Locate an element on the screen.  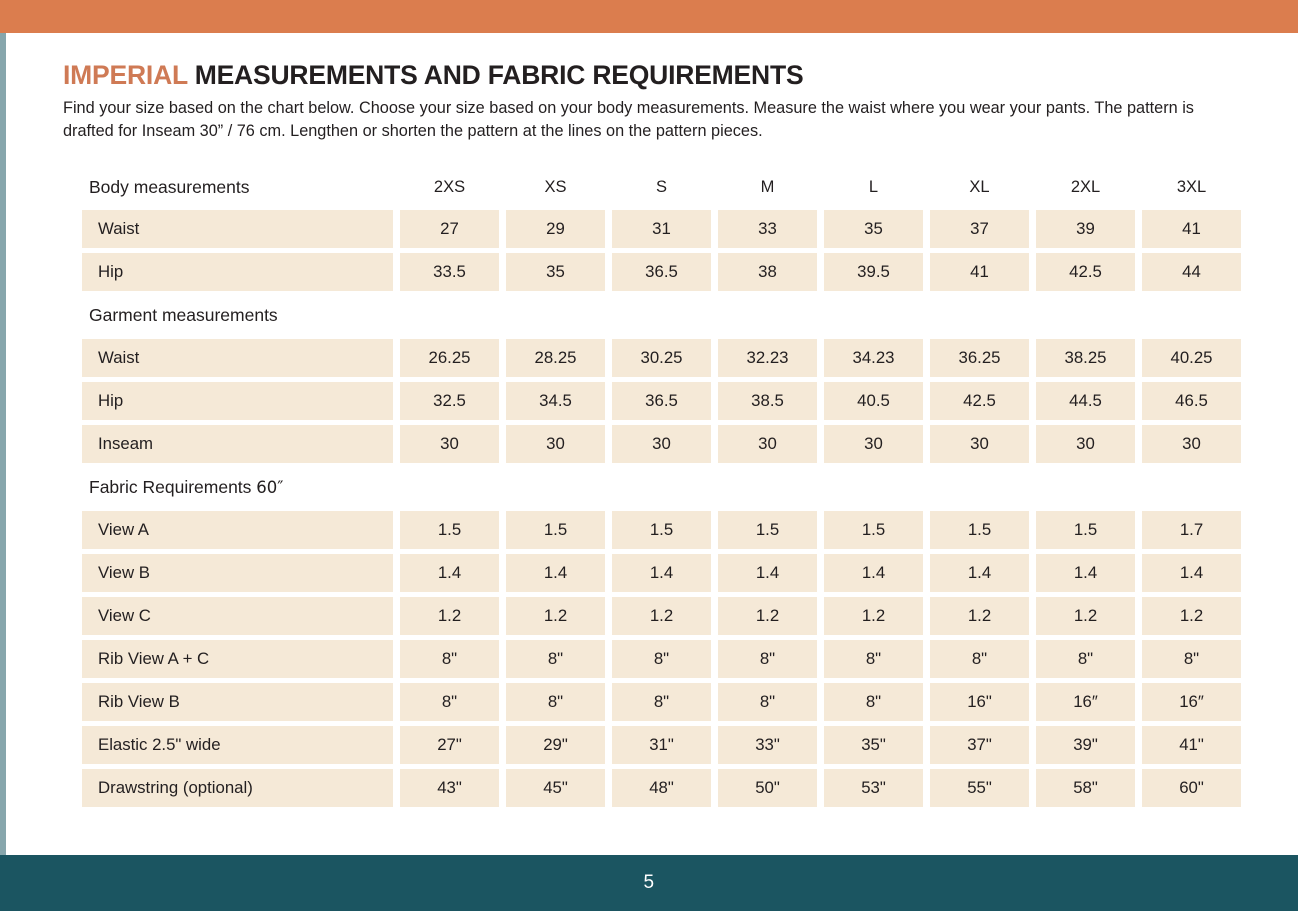
size-header-m: M is located at coordinates (767, 186).